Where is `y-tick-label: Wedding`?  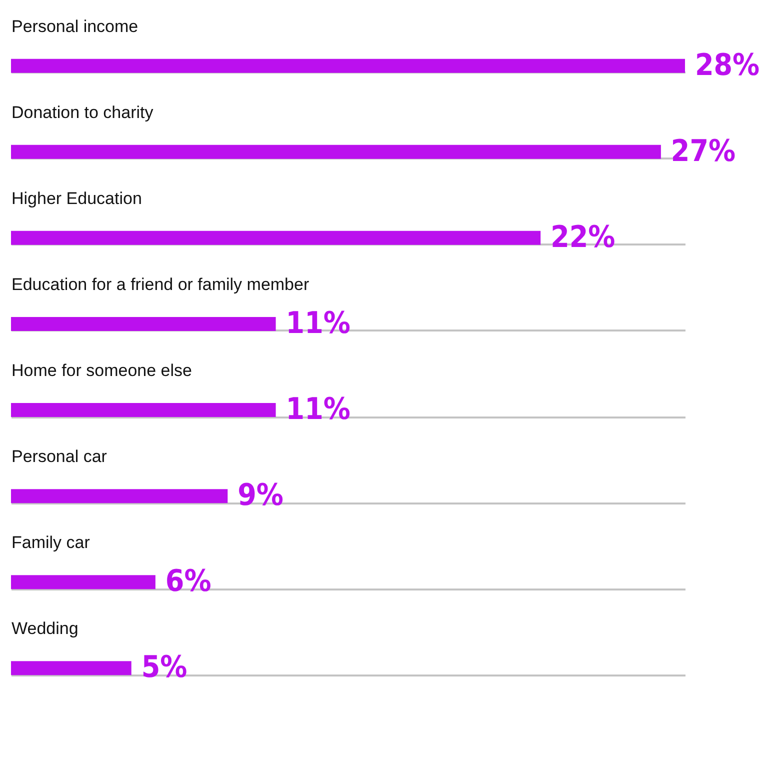 y-tick-label: Wedding is located at coordinates (45, 628).